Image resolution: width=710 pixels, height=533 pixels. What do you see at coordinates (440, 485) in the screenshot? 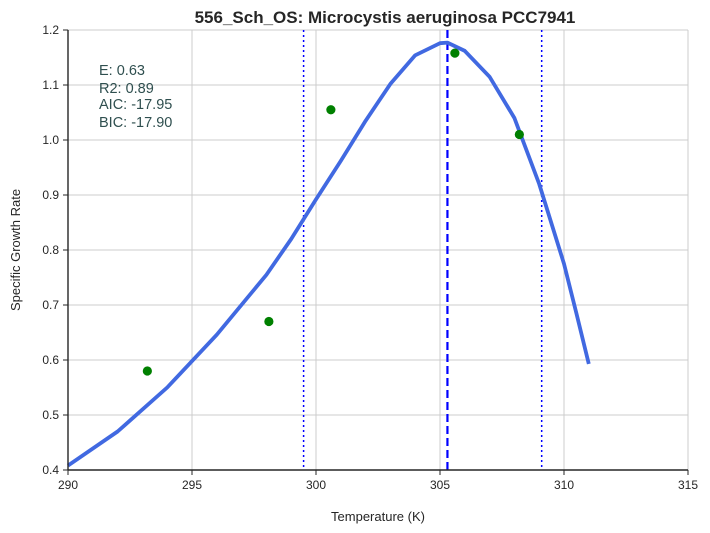
I see `x-tick-label: 305` at bounding box center [440, 485].